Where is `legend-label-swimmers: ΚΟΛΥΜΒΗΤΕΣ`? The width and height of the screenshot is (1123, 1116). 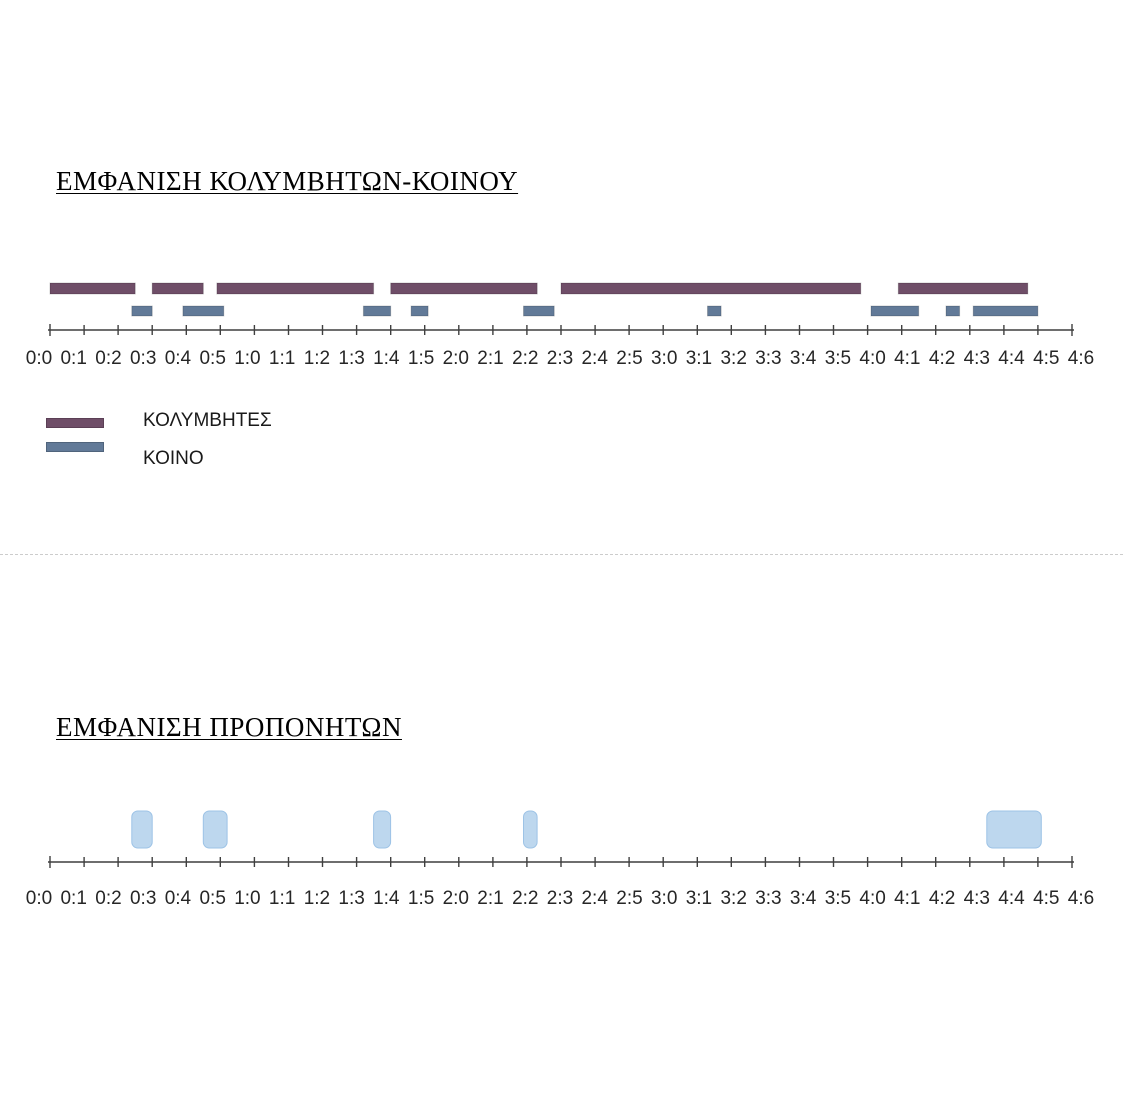 legend-label-swimmers: ΚΟΛΥΜΒΗΤΕΣ is located at coordinates (207, 420).